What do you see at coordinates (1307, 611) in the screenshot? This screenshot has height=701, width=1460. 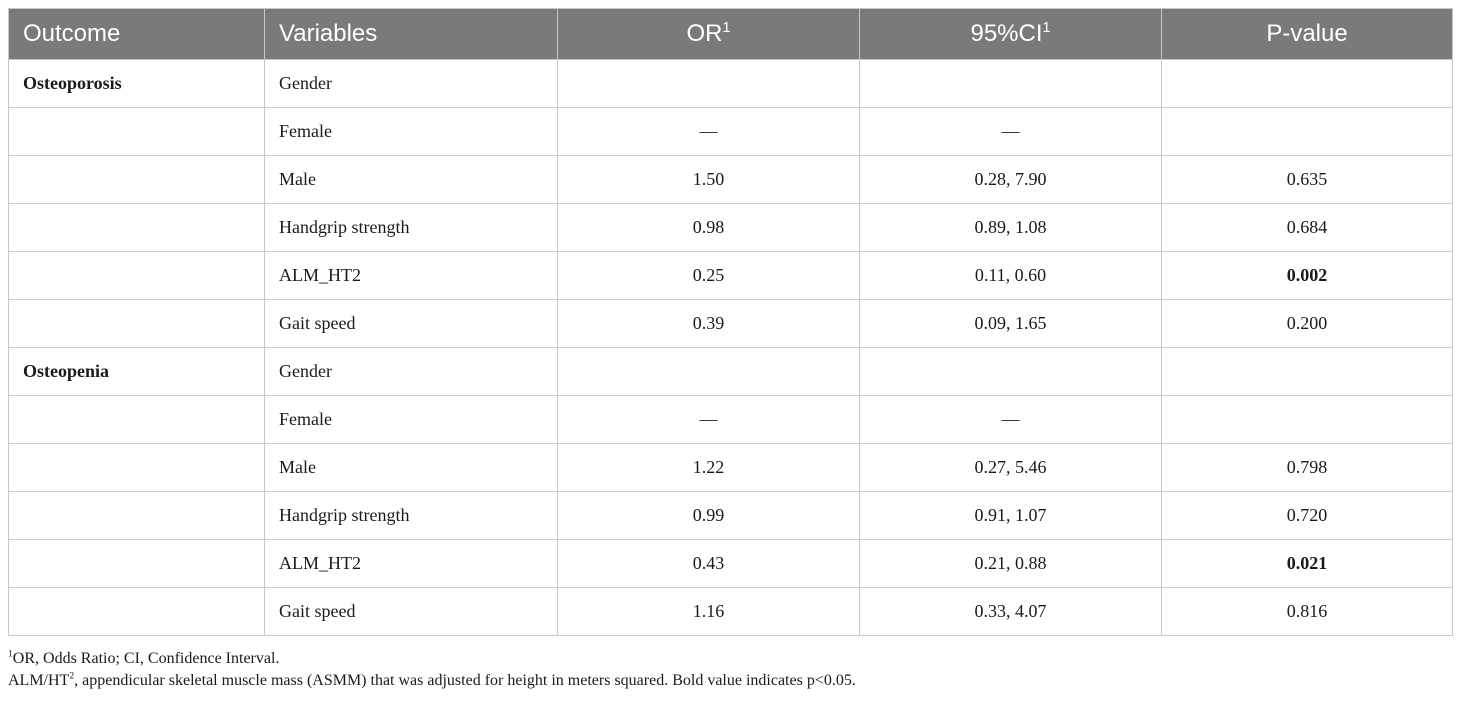 I see `cell-p-value: 0.816` at bounding box center [1307, 611].